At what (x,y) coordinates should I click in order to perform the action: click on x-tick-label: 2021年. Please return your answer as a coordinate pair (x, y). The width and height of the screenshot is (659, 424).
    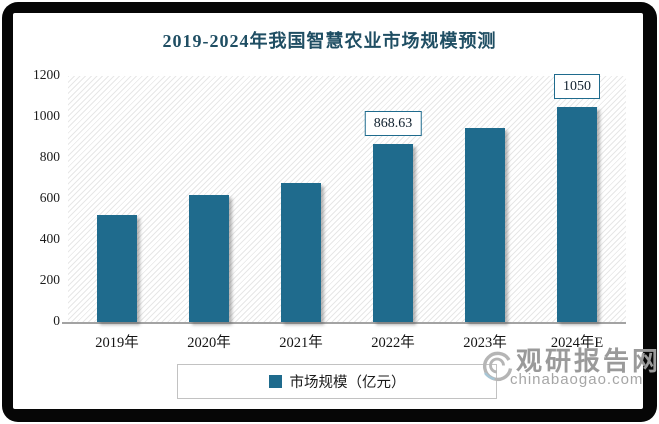
    Looking at the image, I should click on (301, 343).